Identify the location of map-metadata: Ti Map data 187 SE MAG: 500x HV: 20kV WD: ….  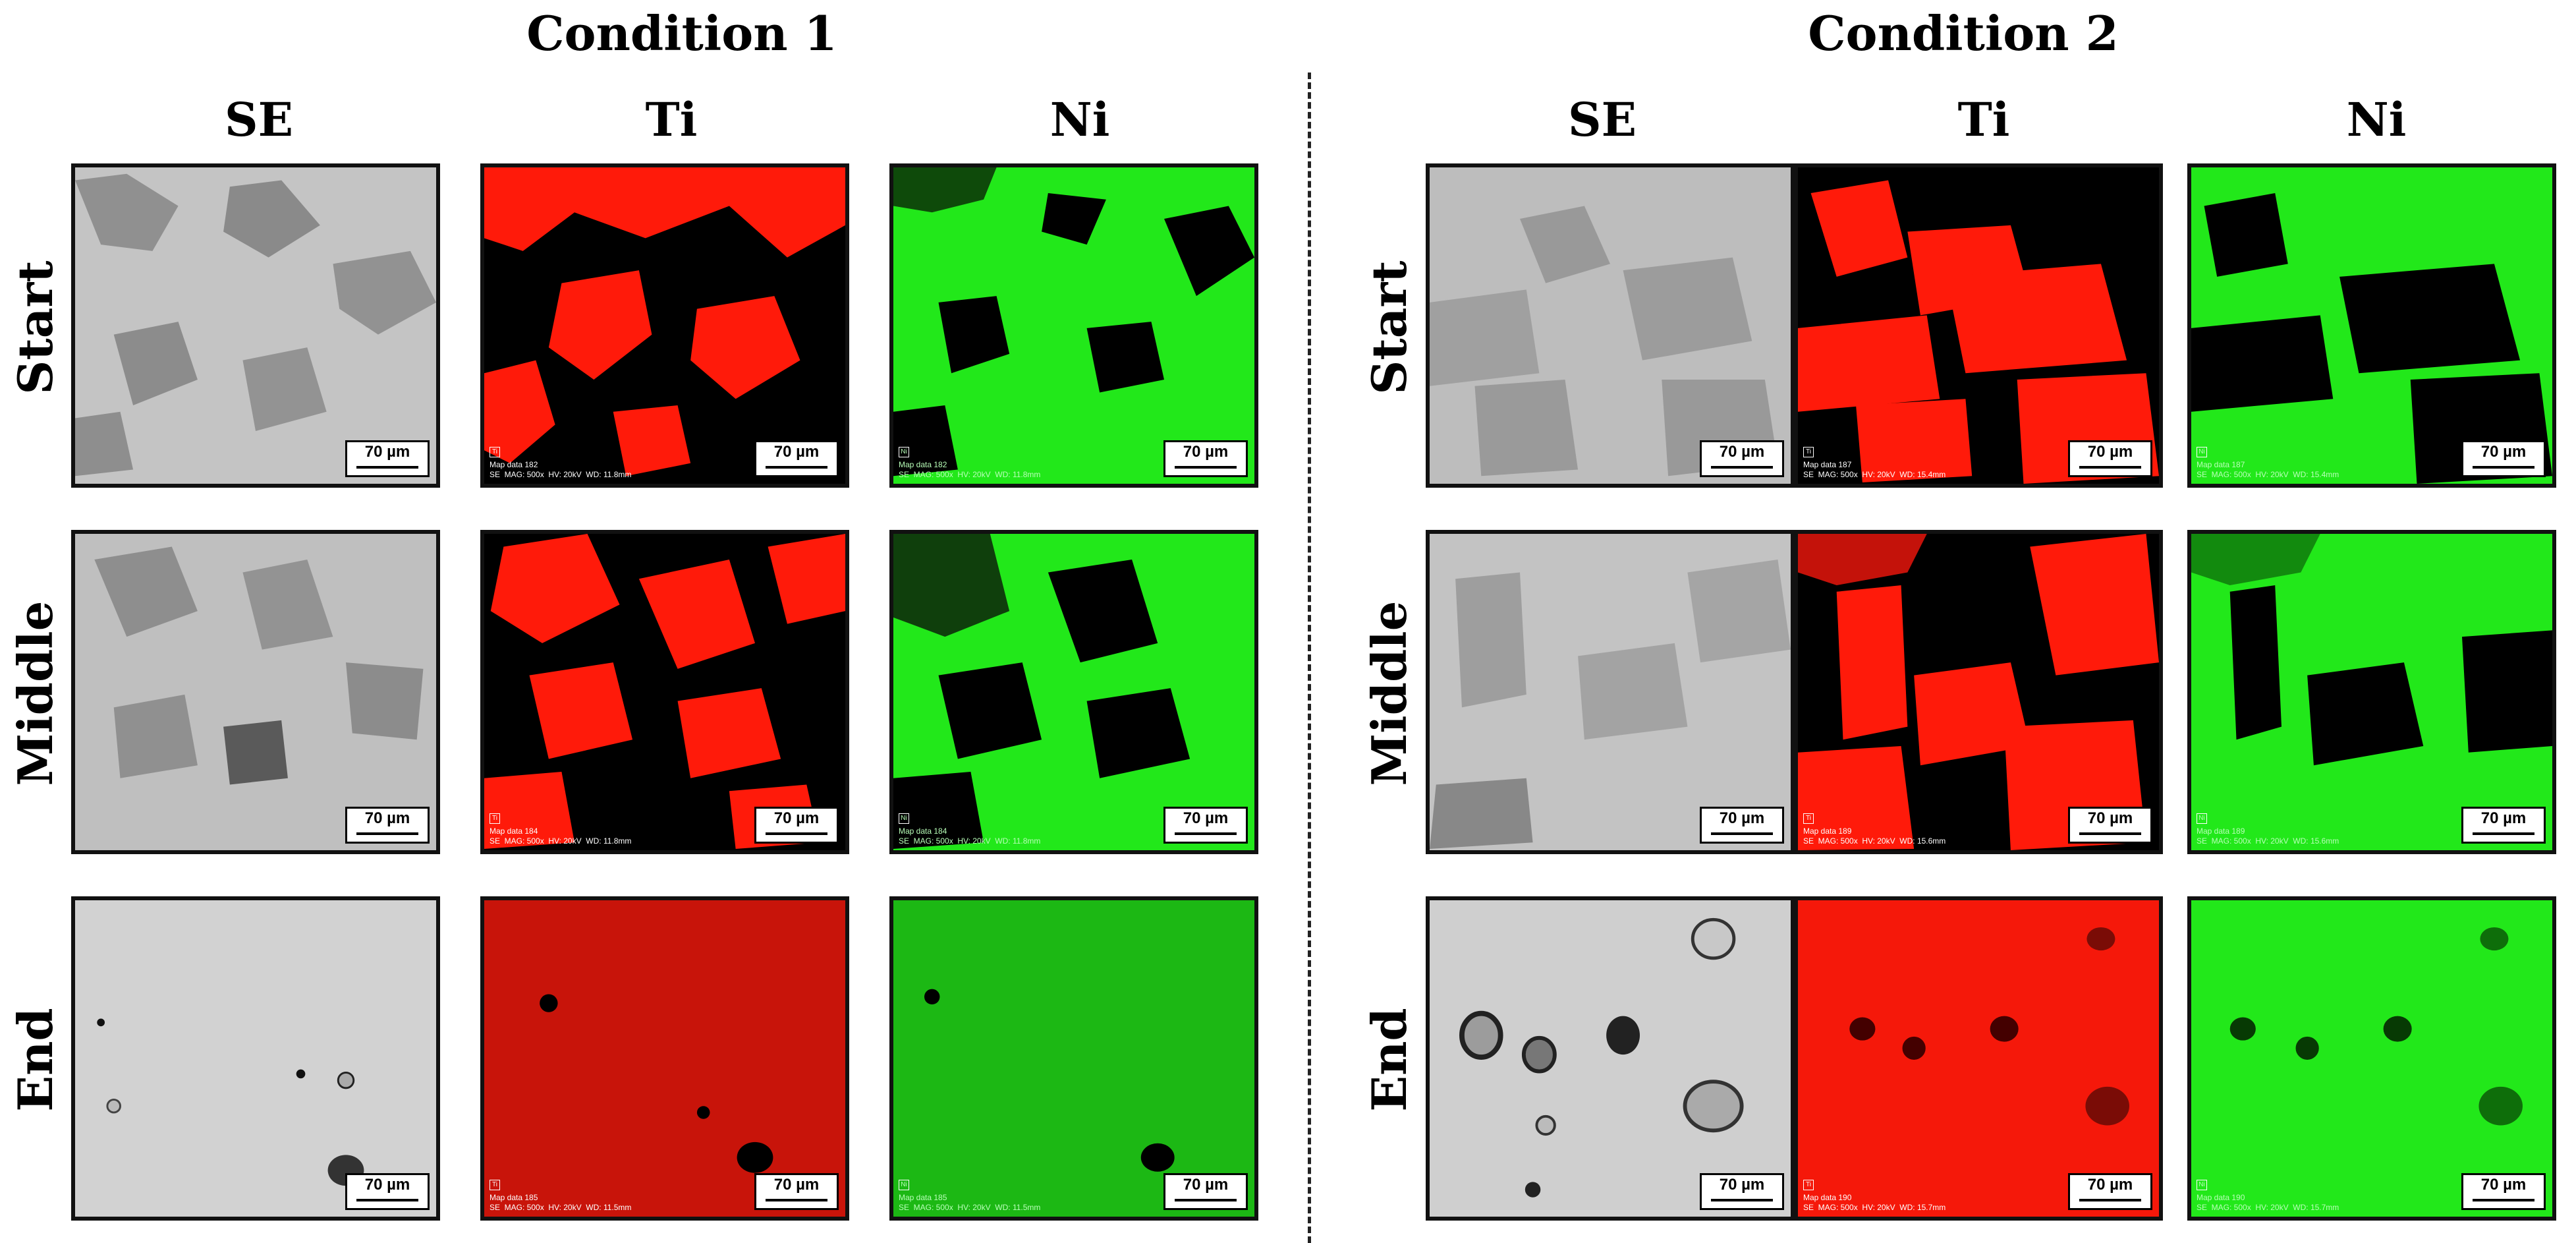
(1874, 463).